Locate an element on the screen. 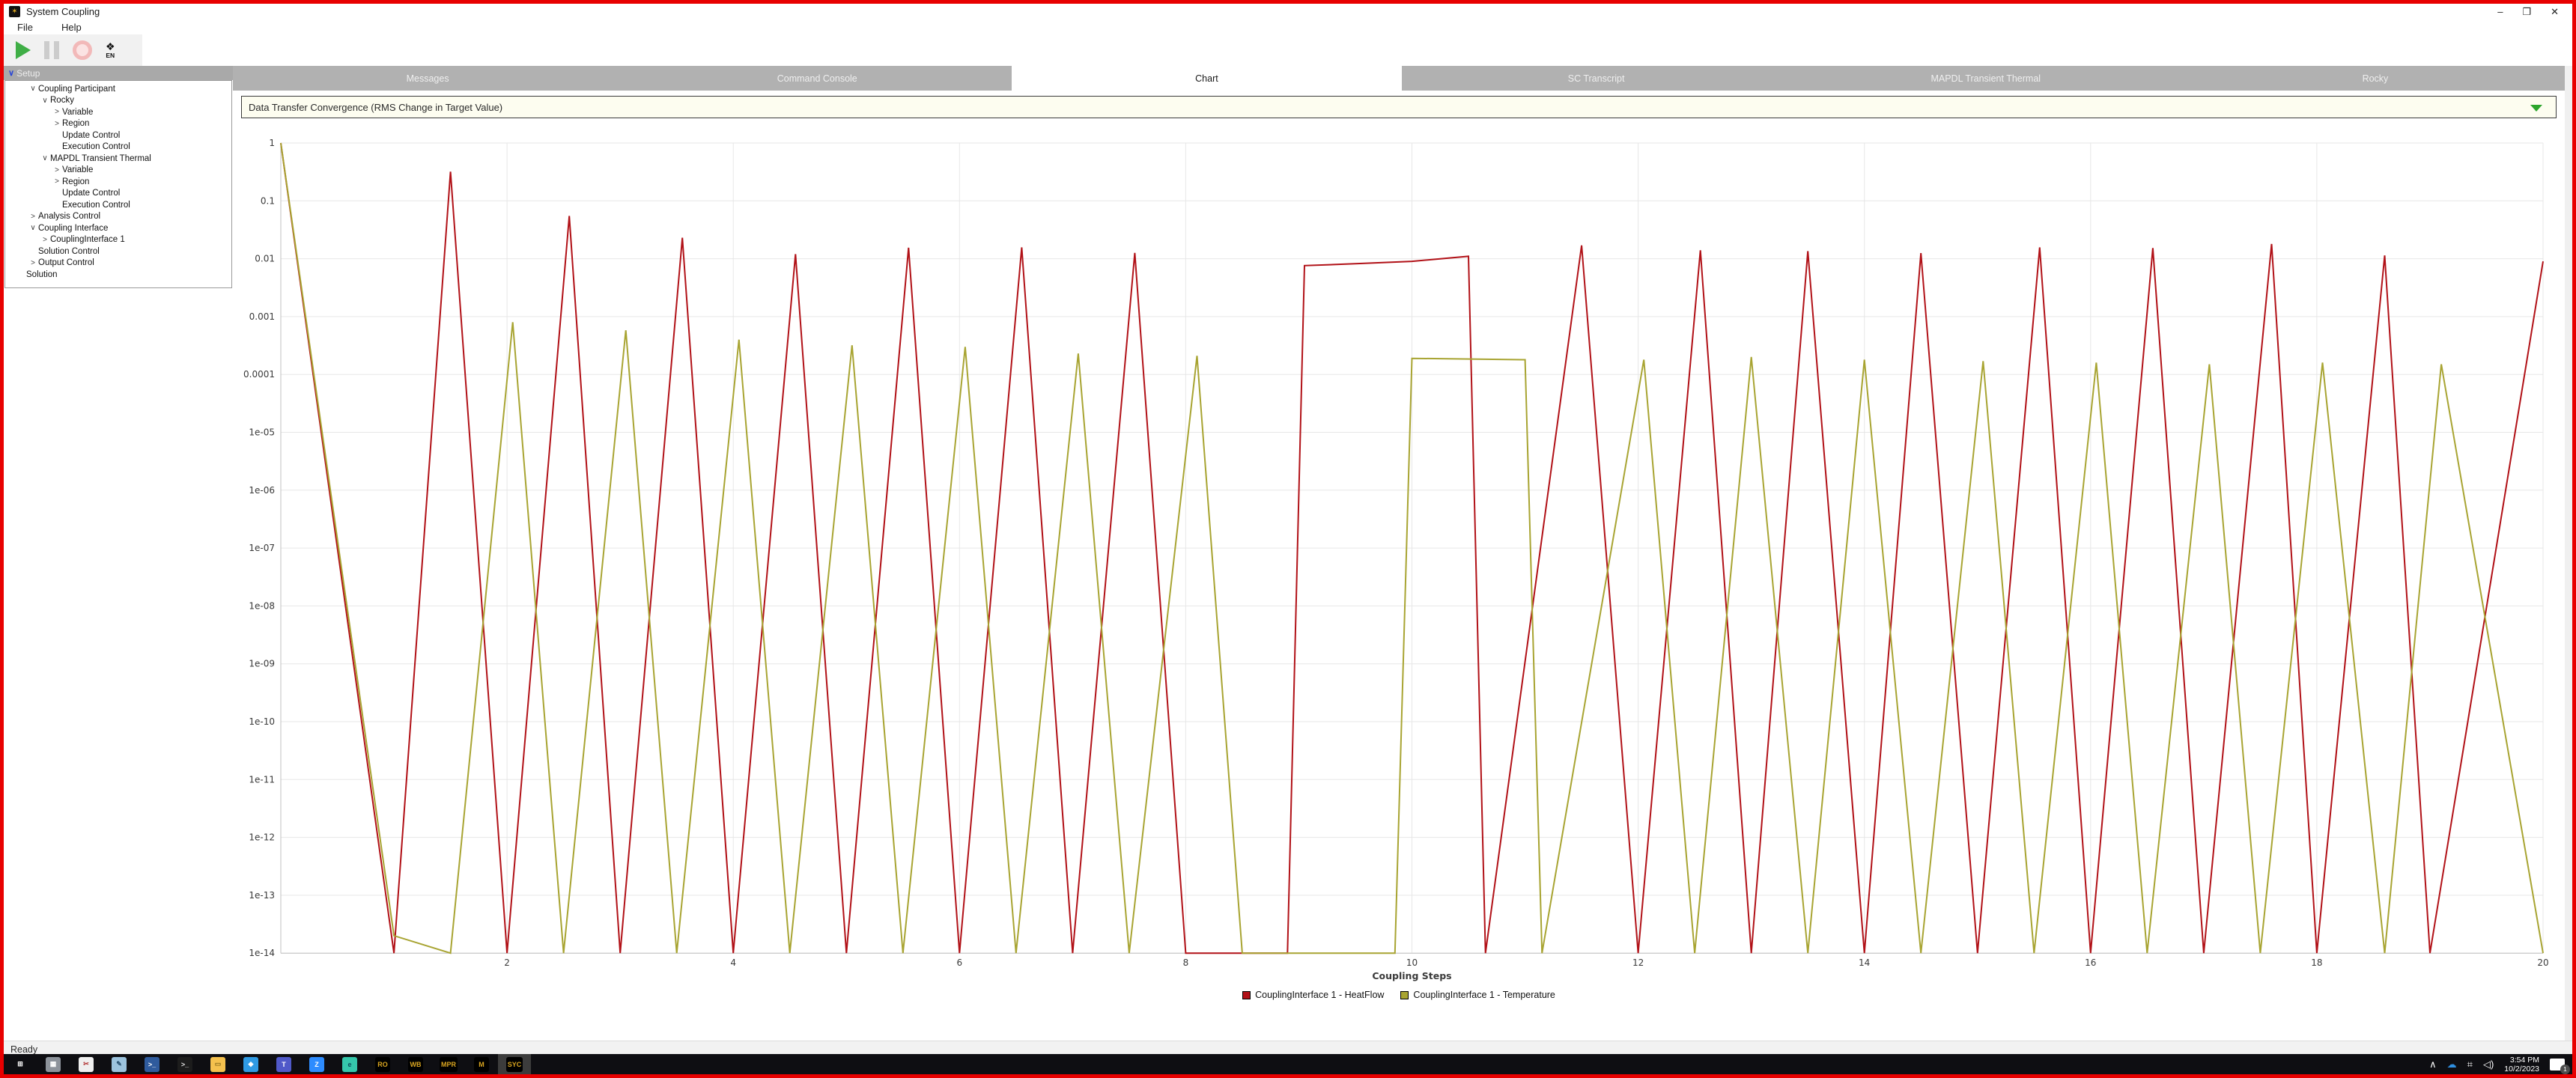 The height and width of the screenshot is (1078, 2576). close-button: ✕ is located at coordinates (2555, 11).